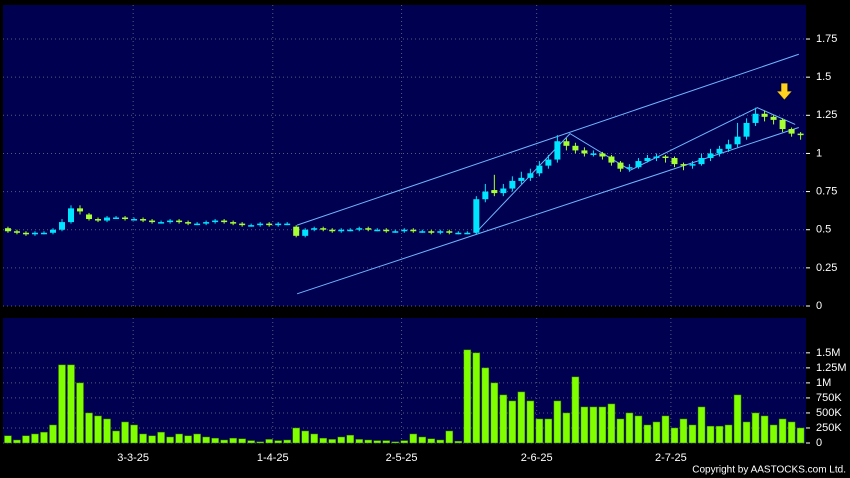  I want to click on y-tick-label: 0.5, so click(823, 230).